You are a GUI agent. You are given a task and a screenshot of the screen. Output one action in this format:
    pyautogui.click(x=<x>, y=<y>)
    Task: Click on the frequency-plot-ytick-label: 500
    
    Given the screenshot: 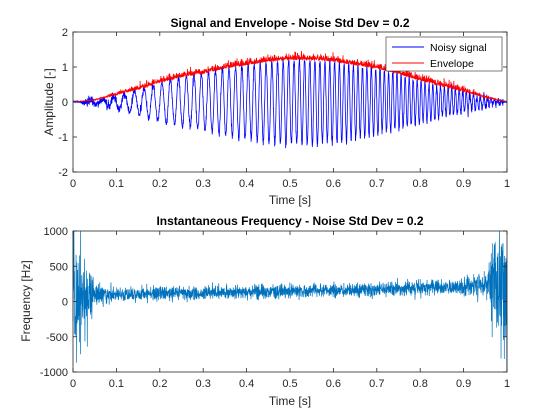 What is the action you would take?
    pyautogui.click(x=59, y=267)
    